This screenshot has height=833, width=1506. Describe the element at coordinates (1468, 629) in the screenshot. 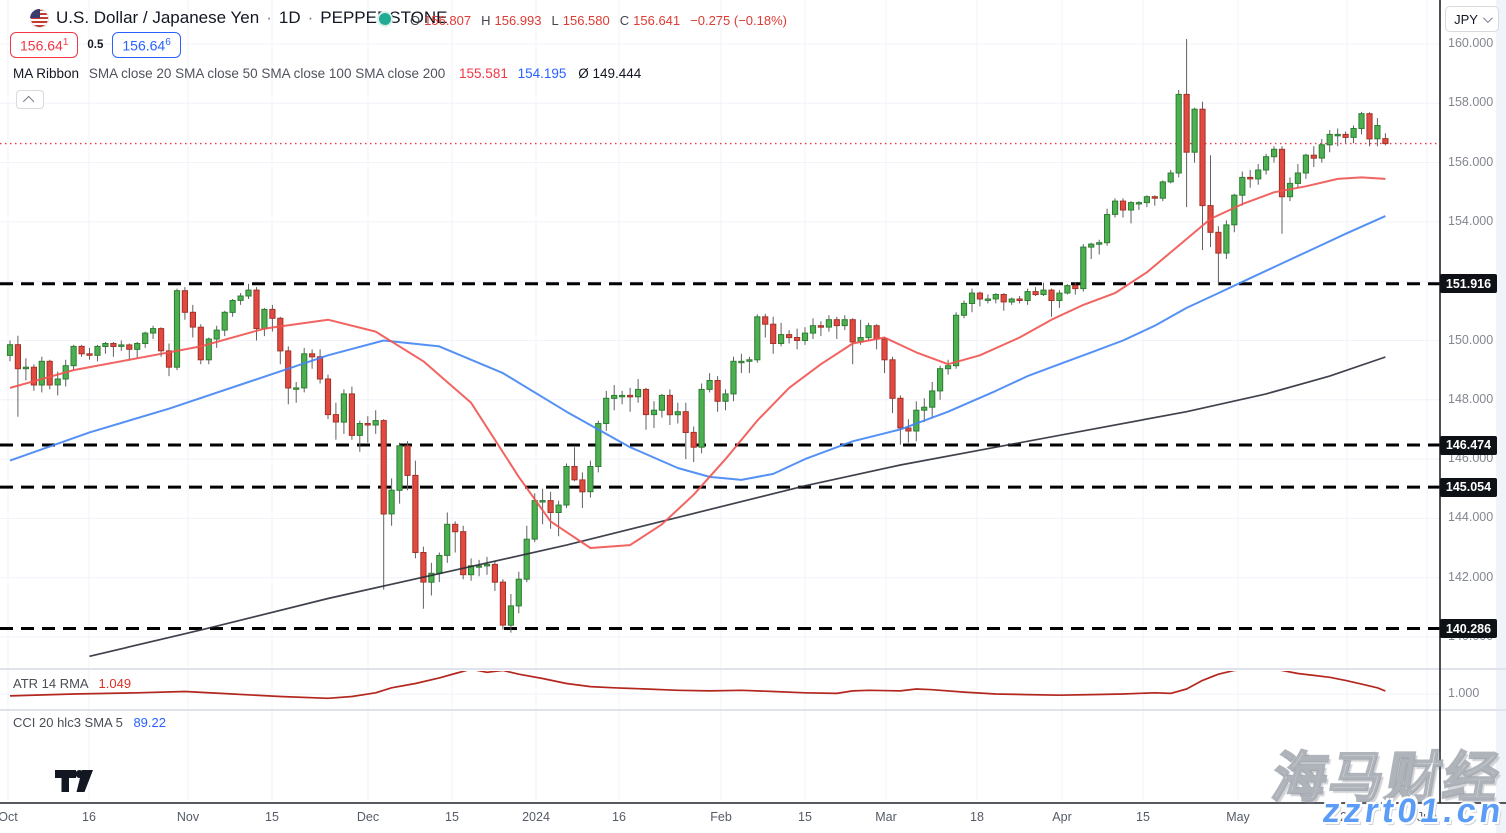

I see `price-level-badge: 140.286` at that location.